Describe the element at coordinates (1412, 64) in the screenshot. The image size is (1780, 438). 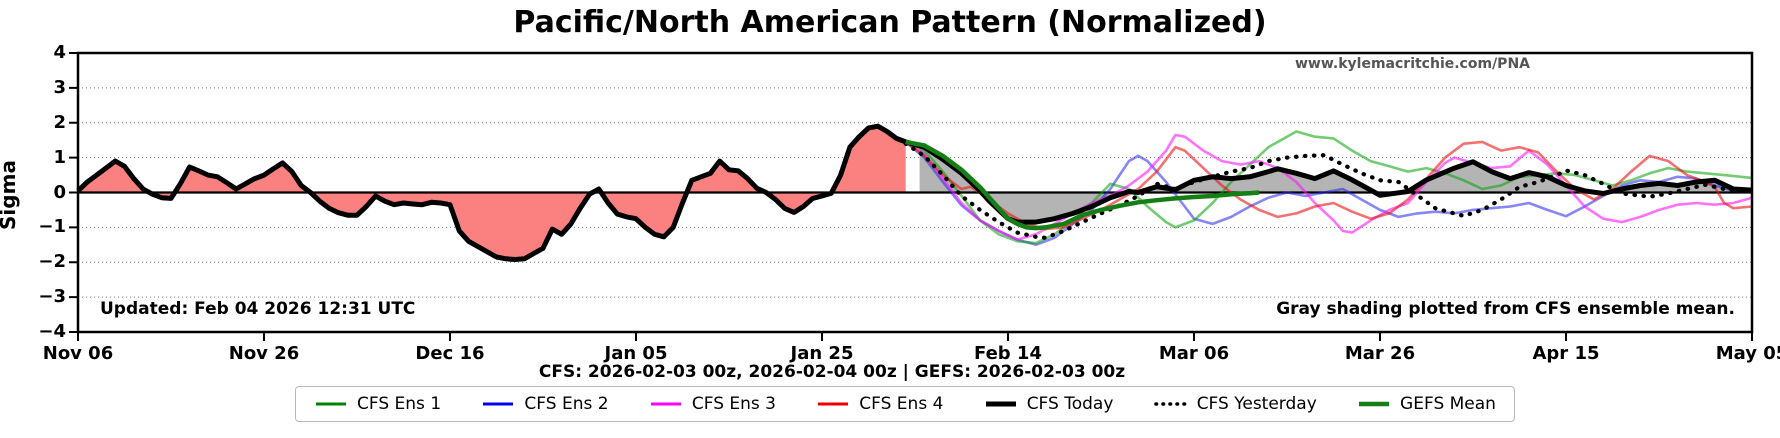
I see `watermark-url: www.kylemacritchie.com/PNA` at that location.